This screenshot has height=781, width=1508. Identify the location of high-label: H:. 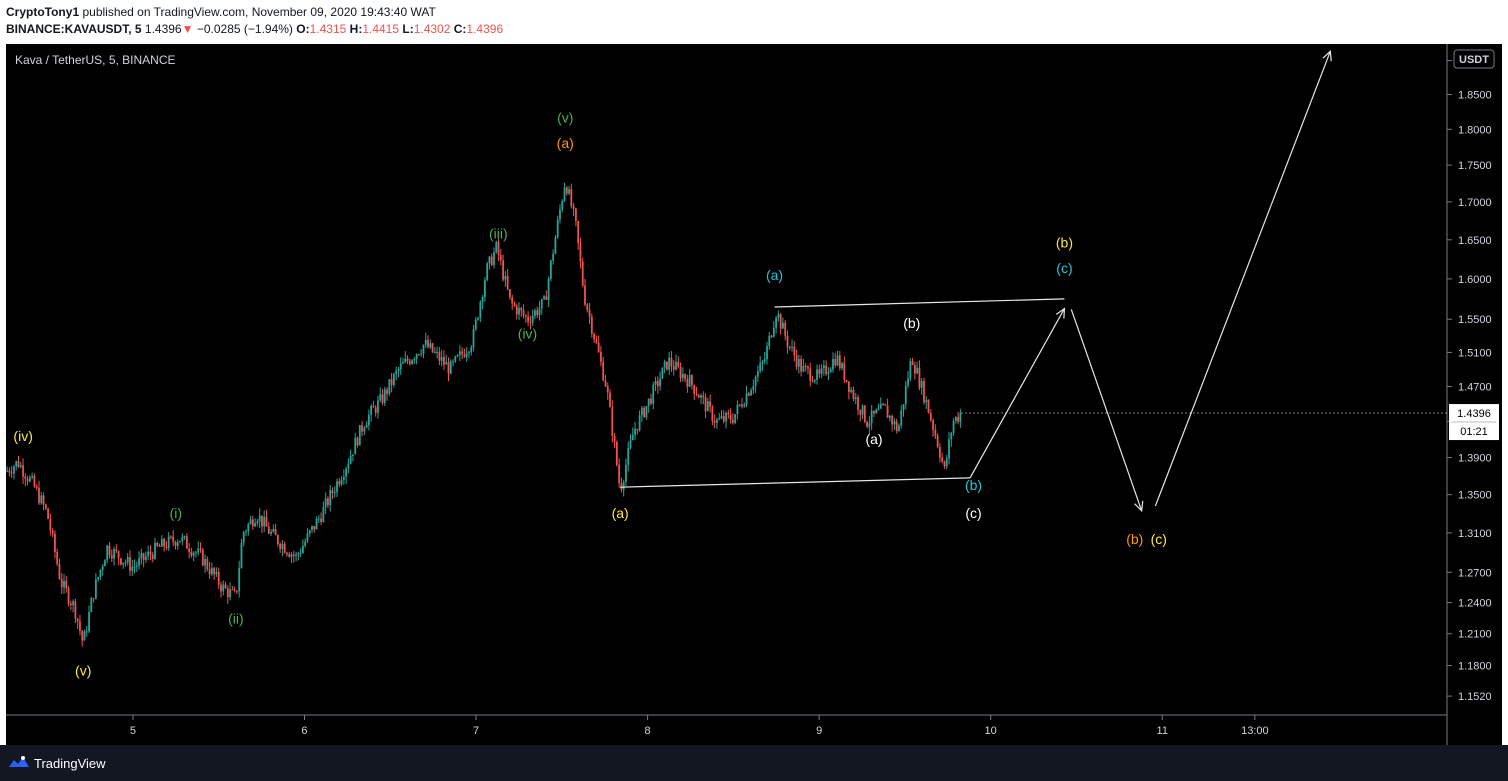
(356, 29).